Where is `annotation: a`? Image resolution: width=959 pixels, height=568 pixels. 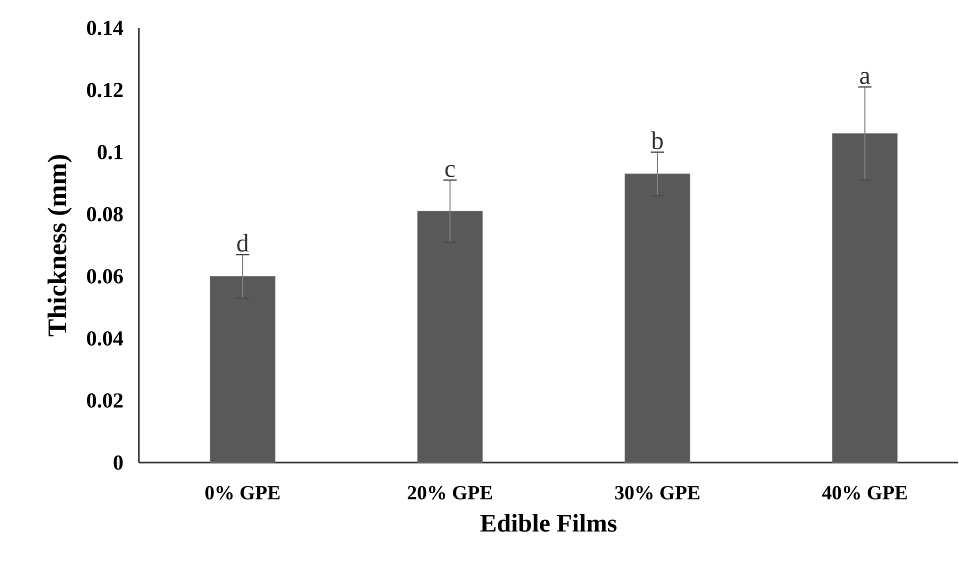
annotation: a is located at coordinates (865, 78).